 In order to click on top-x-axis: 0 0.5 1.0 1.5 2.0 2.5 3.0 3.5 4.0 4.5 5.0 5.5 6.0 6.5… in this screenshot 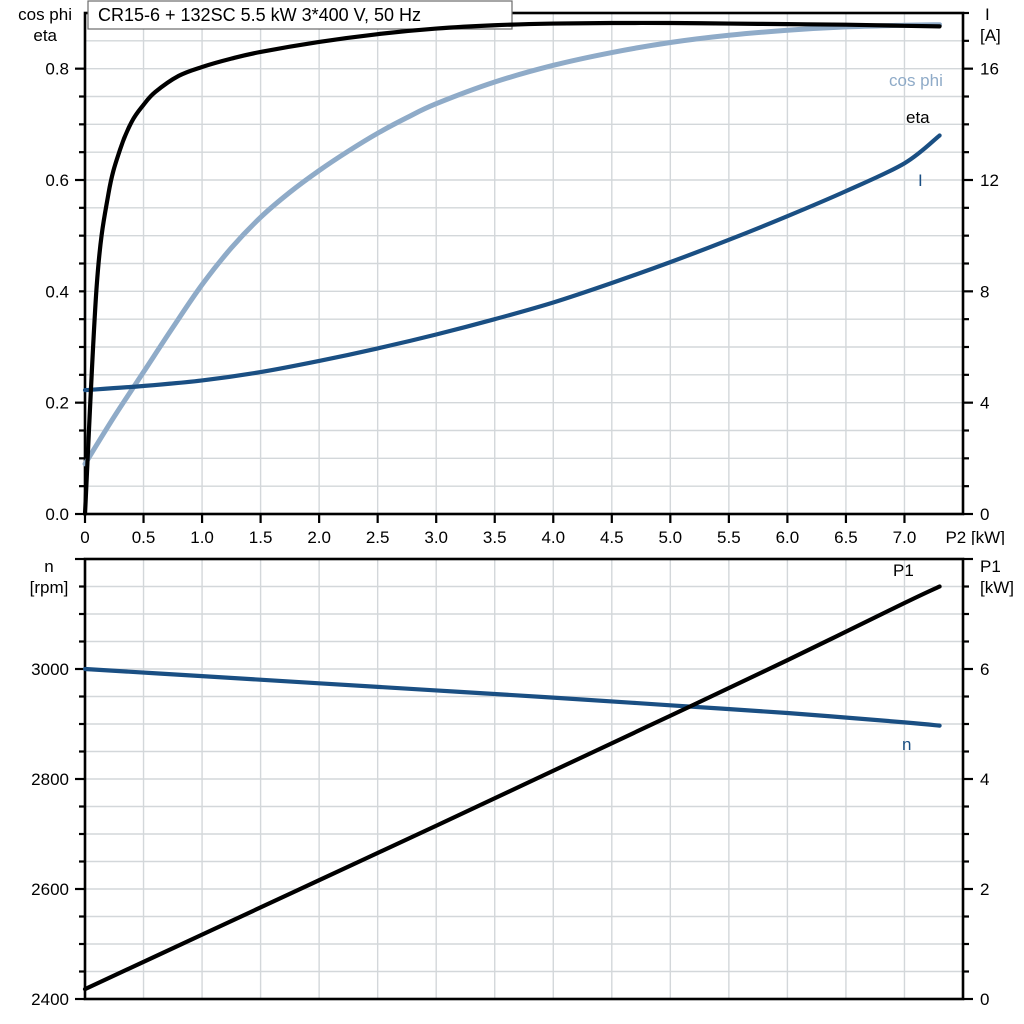, I will do `click(542, 529)`.